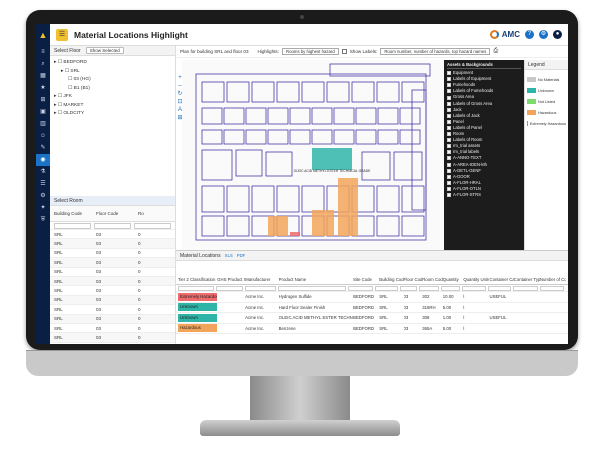 Image resolution: width=600 pixels, height=450 pixels. Describe the element at coordinates (484, 104) in the screenshot. I see `layer-item: Labels of Gross Area` at that location.